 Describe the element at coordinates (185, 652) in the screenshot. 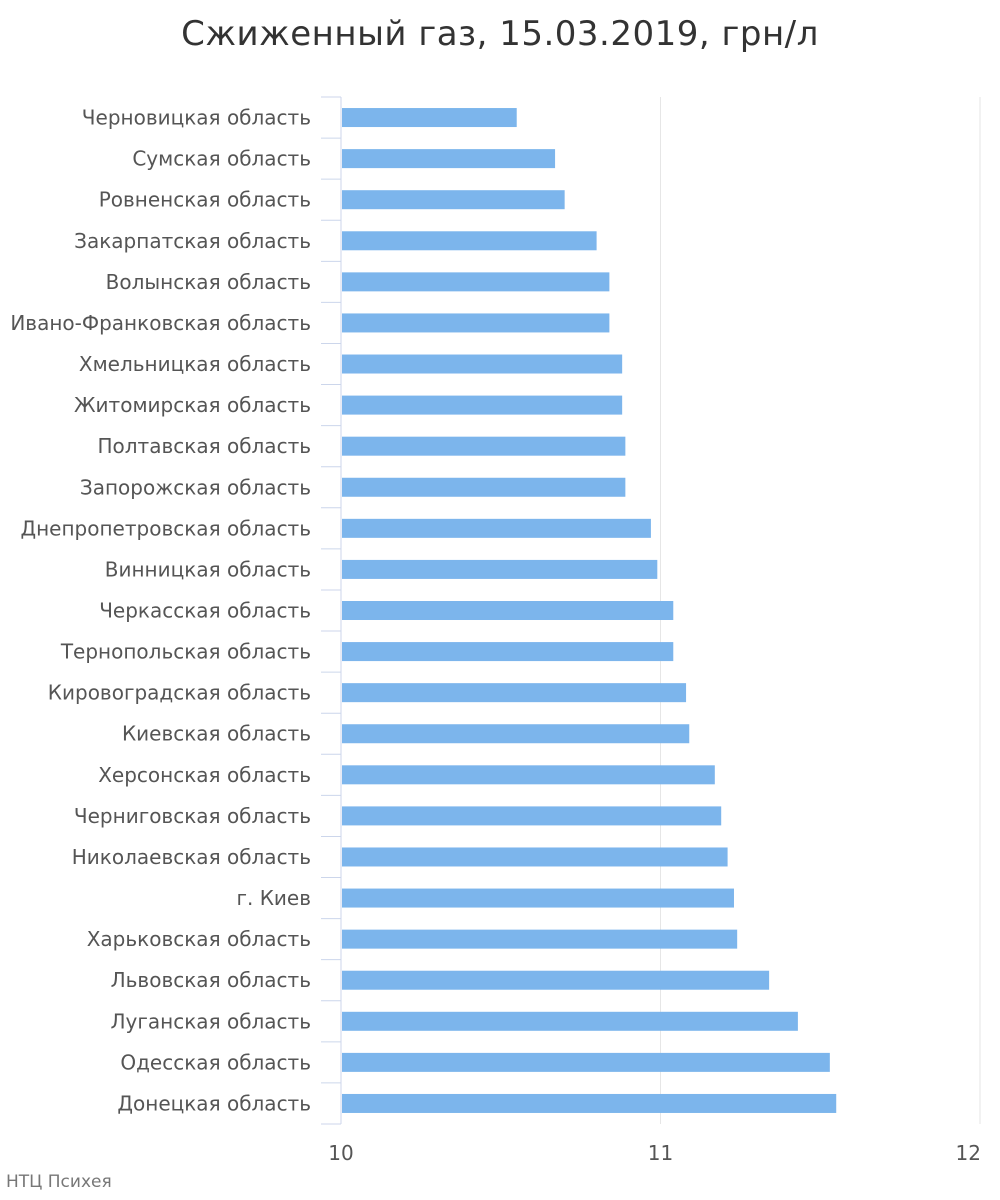

I see `category-label: Тернопольская область` at that location.